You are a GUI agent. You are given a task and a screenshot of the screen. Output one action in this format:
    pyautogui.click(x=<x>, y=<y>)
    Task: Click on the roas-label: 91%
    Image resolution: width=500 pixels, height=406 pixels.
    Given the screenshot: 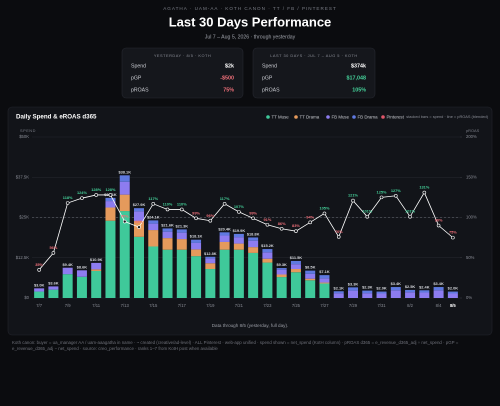 What is the action you would take?
    pyautogui.click(x=268, y=219)
    